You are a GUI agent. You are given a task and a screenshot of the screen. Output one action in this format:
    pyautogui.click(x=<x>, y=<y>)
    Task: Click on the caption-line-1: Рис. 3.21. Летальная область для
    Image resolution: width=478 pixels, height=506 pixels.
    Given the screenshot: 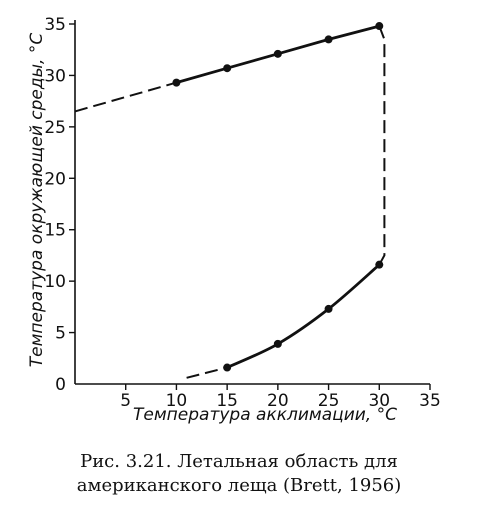 What is the action you would take?
    pyautogui.click(x=239, y=461)
    